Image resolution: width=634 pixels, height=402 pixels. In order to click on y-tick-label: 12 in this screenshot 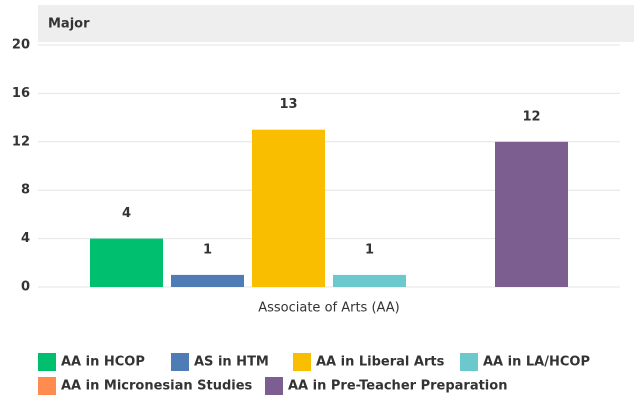, I will do `click(21, 141)`.